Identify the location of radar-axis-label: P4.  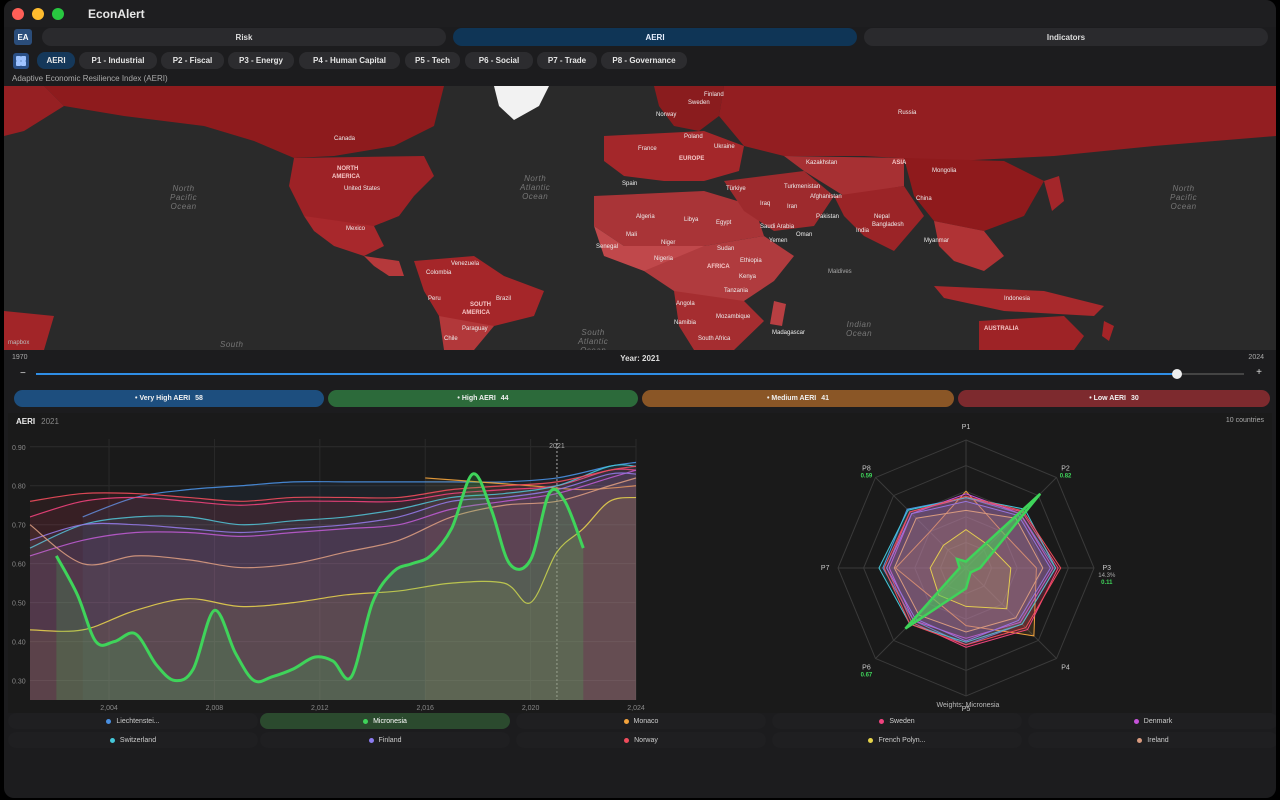
(1065, 668).